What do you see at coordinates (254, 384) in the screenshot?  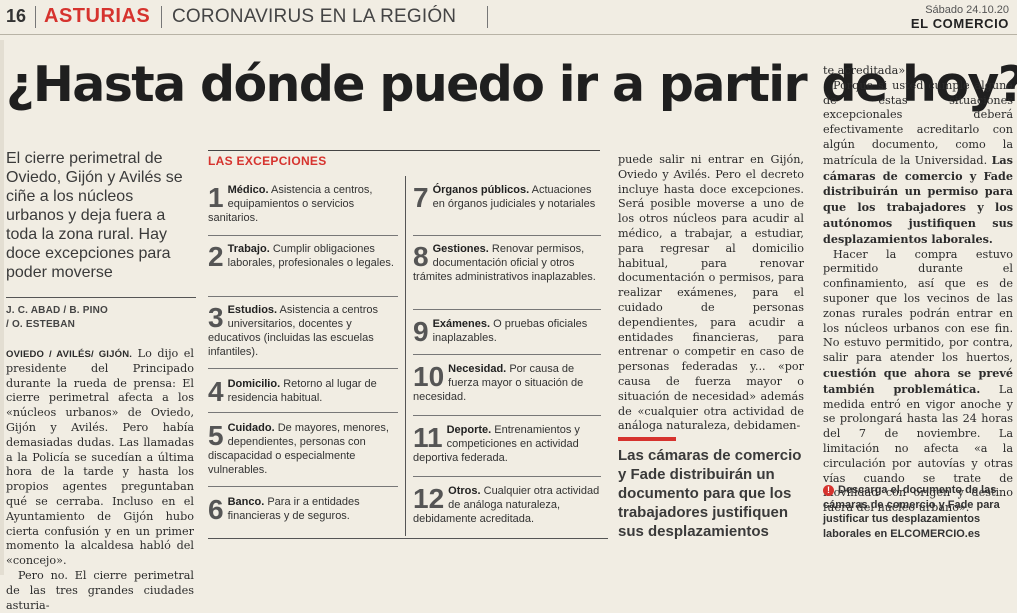 I see `exception-title: Domicilio.` at bounding box center [254, 384].